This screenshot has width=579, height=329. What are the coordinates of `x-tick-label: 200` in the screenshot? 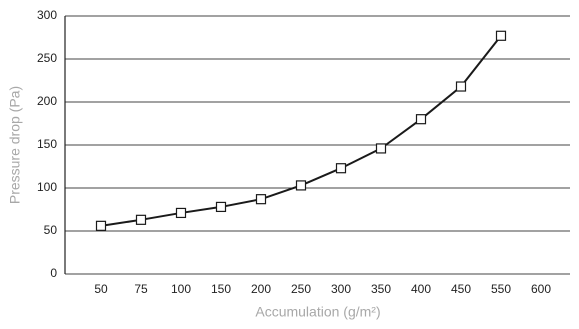 It's located at (261, 289).